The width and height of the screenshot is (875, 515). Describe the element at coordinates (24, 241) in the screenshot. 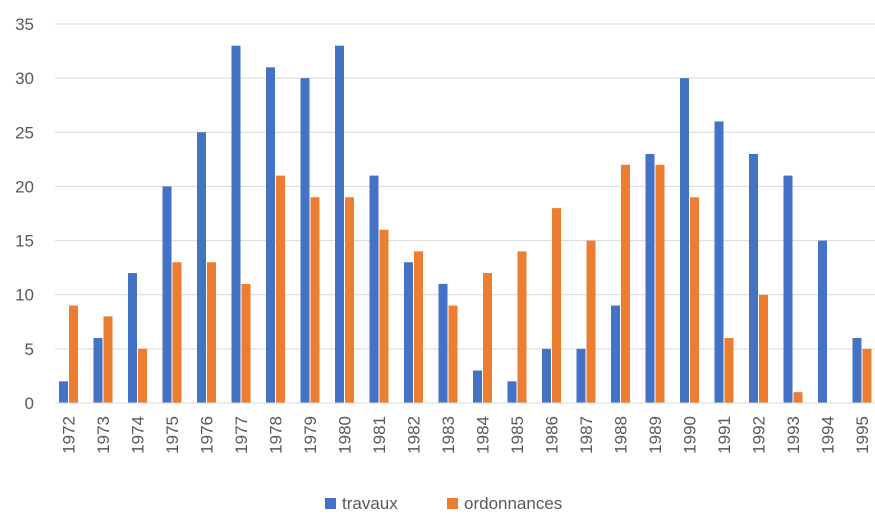

I see `y-tick-label: 15` at that location.